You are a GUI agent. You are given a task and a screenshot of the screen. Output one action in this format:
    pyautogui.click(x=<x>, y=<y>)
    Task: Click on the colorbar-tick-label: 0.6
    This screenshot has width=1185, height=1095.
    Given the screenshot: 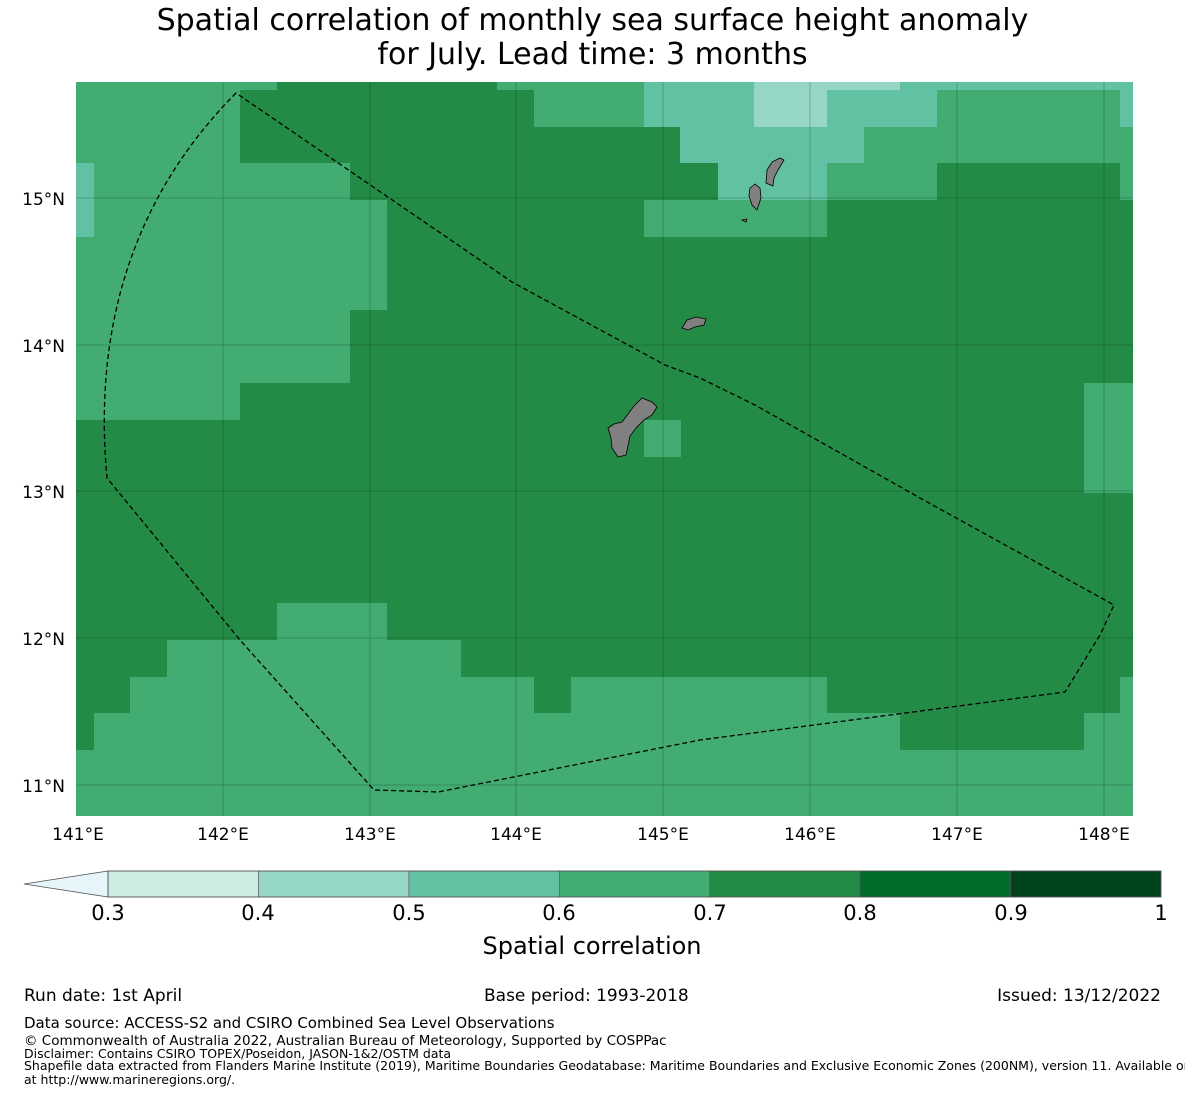 What is the action you would take?
    pyautogui.click(x=558, y=913)
    